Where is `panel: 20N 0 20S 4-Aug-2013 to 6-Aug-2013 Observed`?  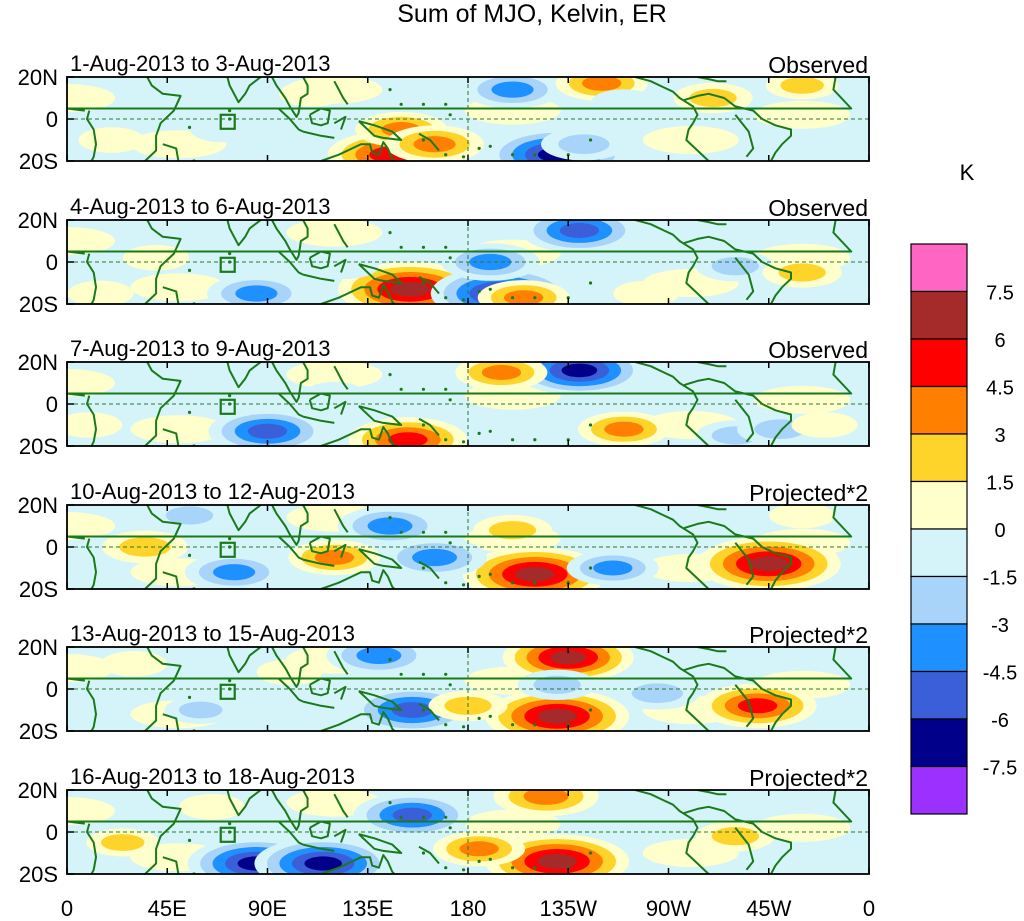 panel: 20N 0 20S 4-Aug-2013 to 6-Aug-2013 Observed is located at coordinates (444, 255).